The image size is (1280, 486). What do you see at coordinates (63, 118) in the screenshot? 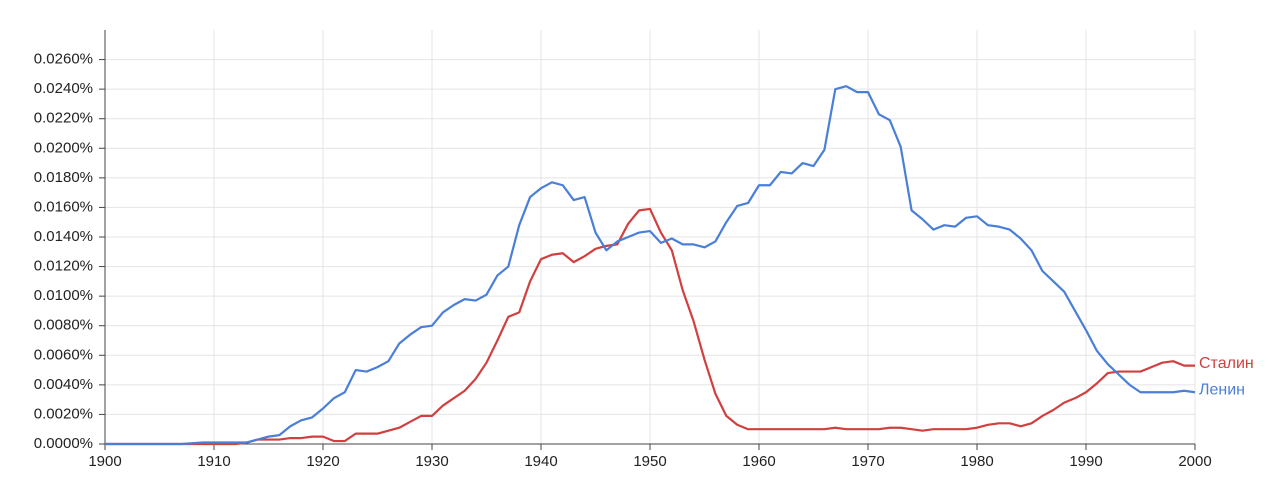
I see `y-tick-label: 0.0220%` at bounding box center [63, 118].